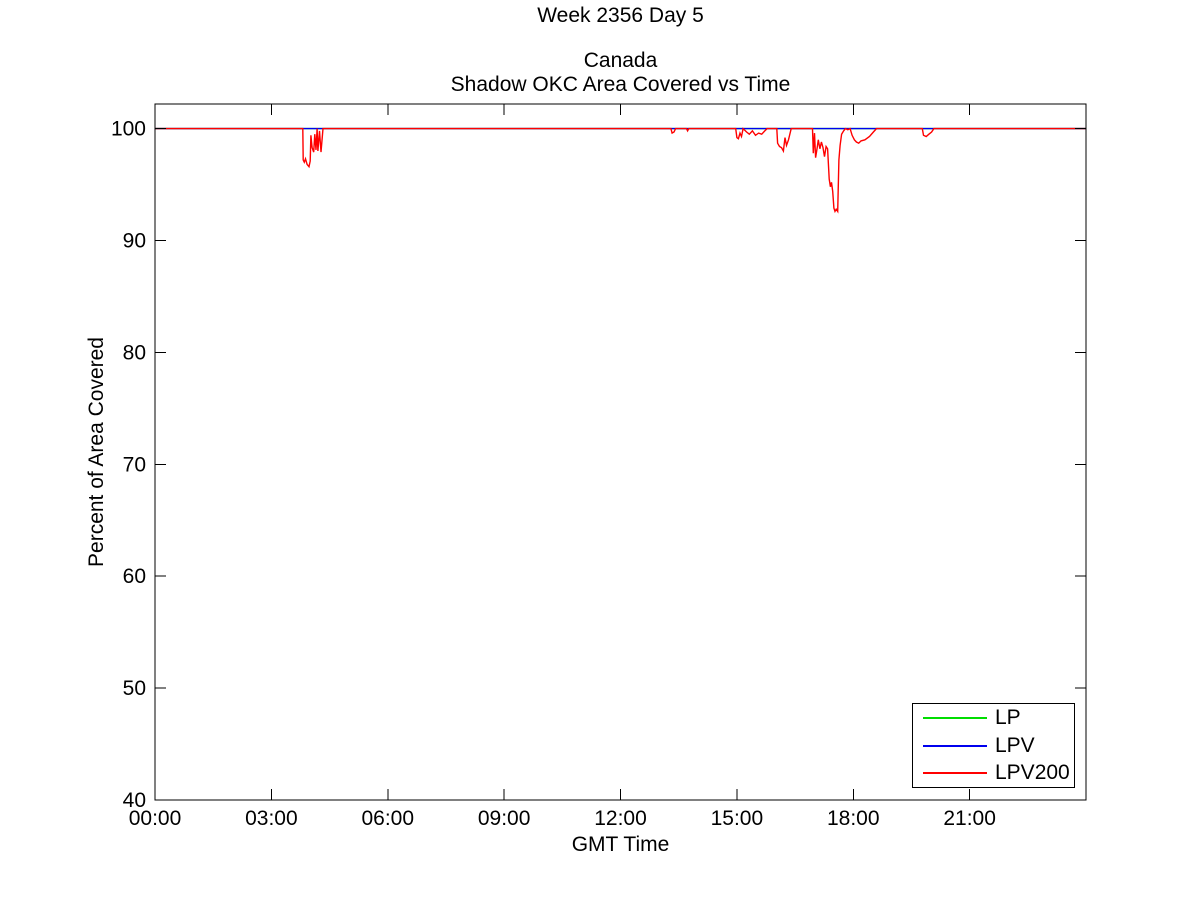  I want to click on x-tick-label: 15:00, so click(737, 818).